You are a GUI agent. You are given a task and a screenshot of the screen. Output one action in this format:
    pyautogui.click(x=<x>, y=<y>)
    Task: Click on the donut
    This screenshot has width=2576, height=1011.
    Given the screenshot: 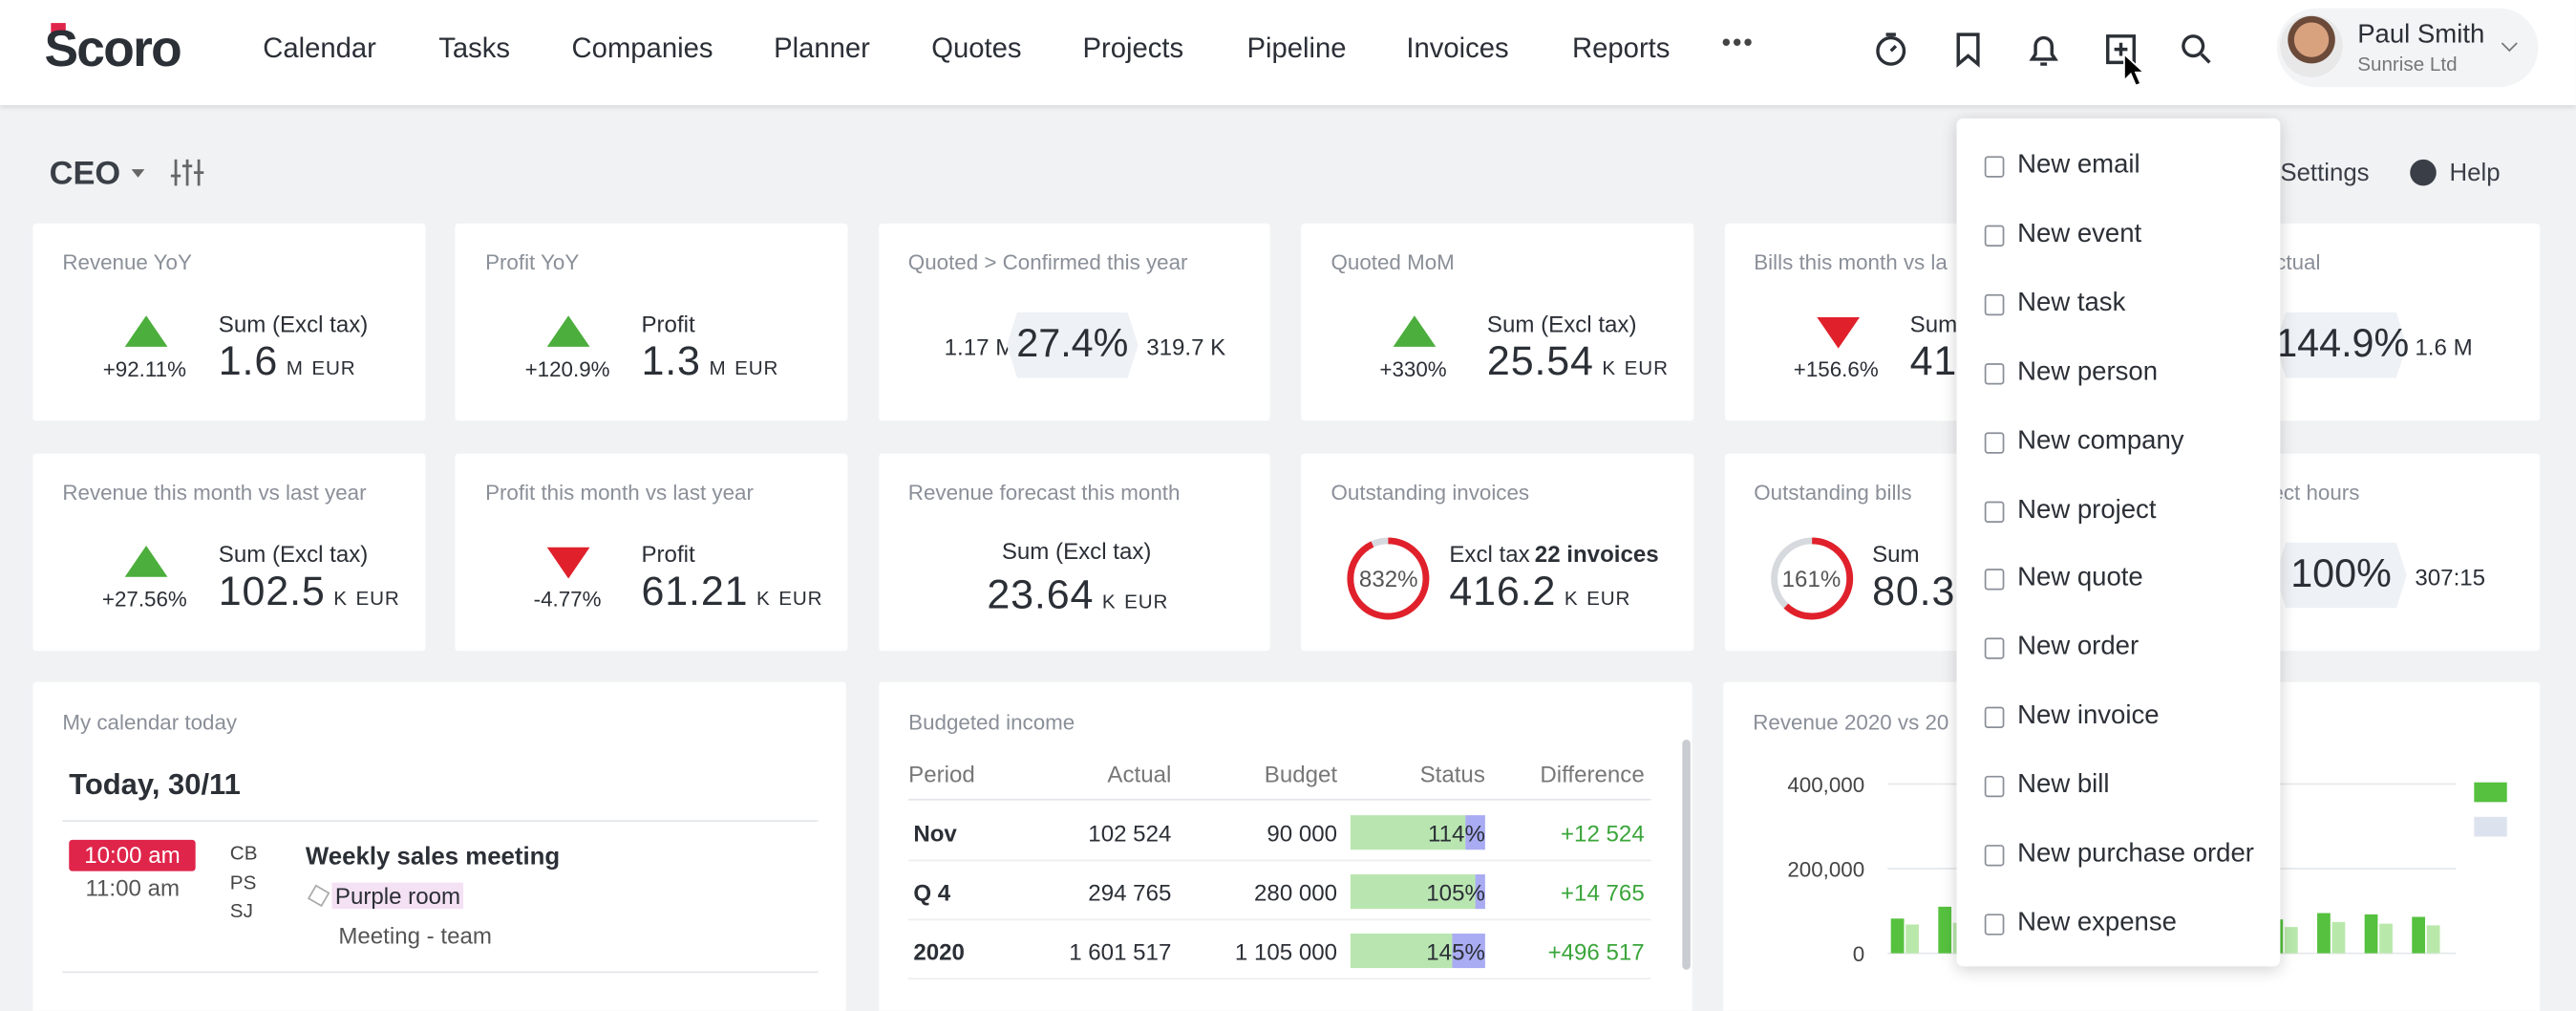 What is the action you would take?
    pyautogui.click(x=1388, y=578)
    